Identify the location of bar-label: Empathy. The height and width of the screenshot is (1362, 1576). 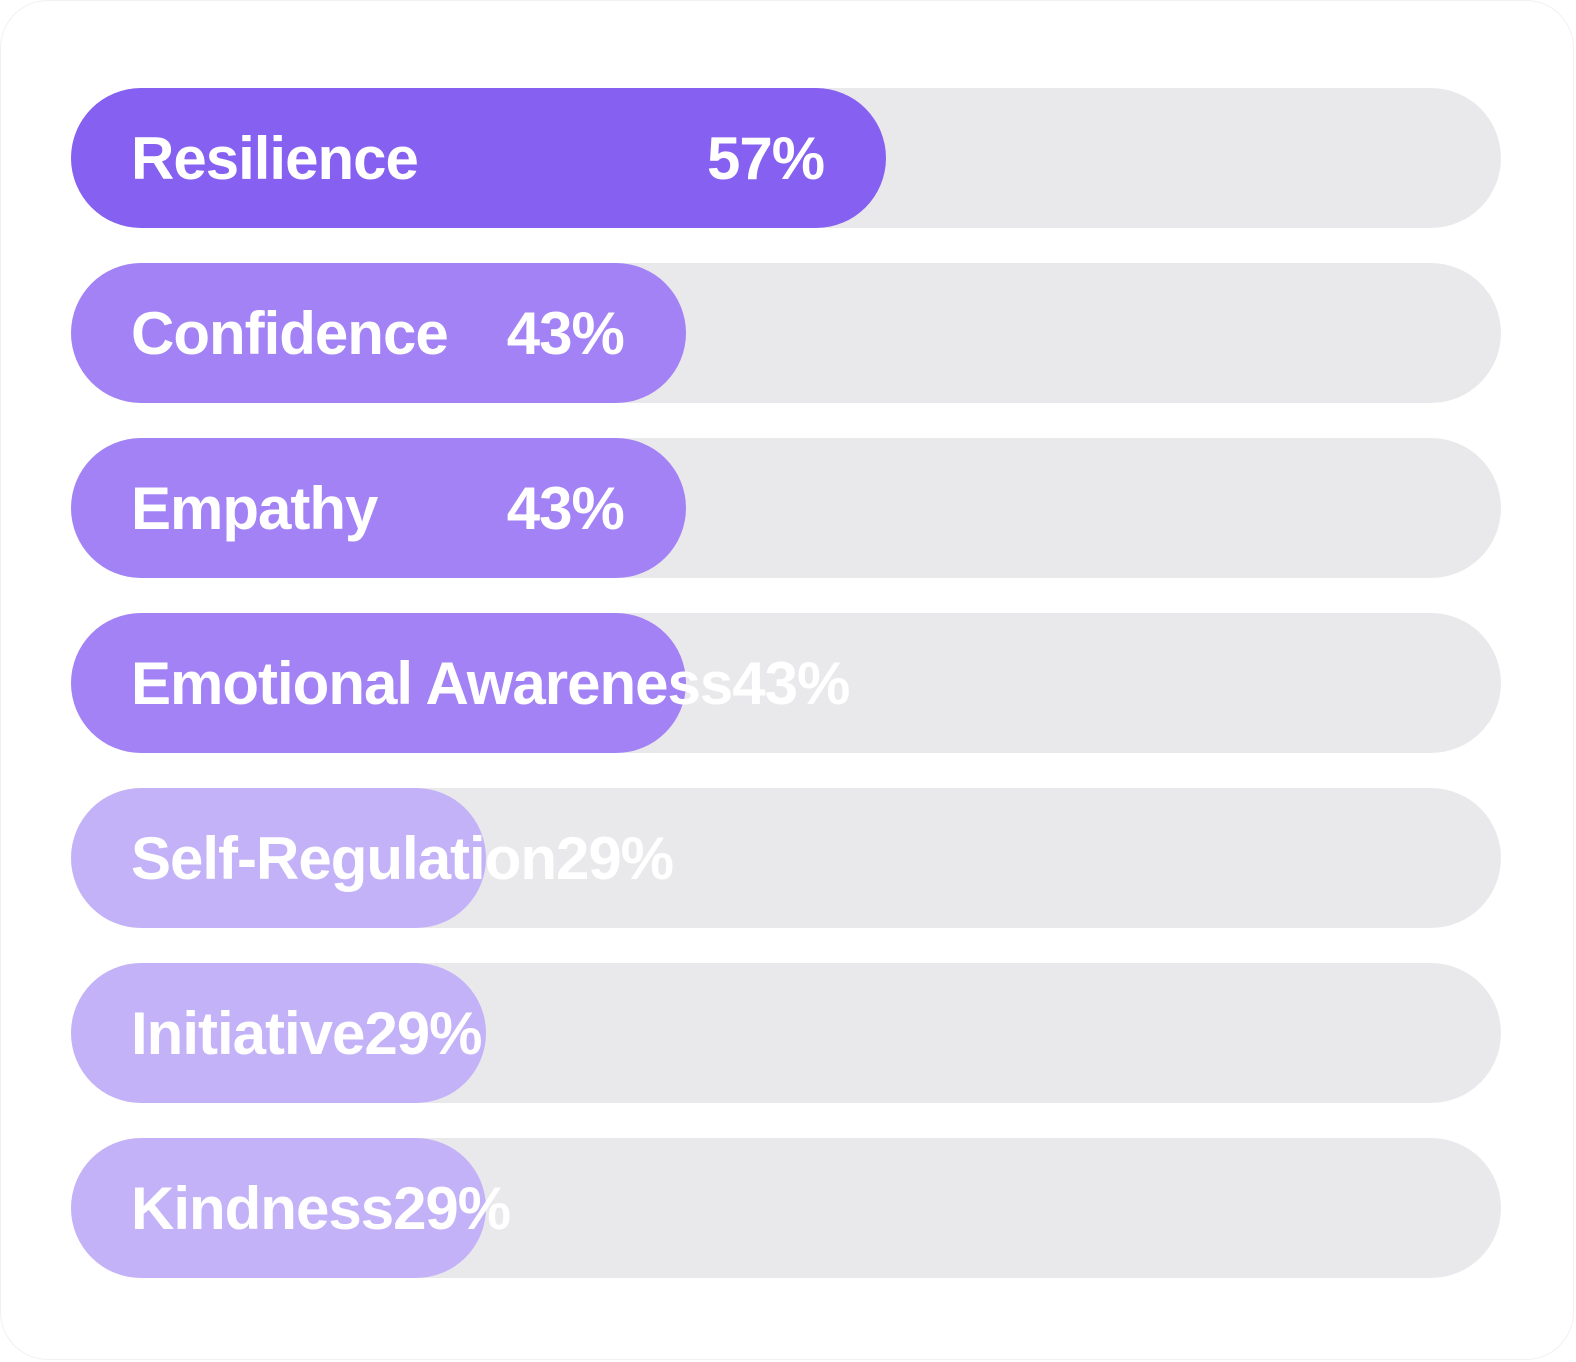
(254, 508).